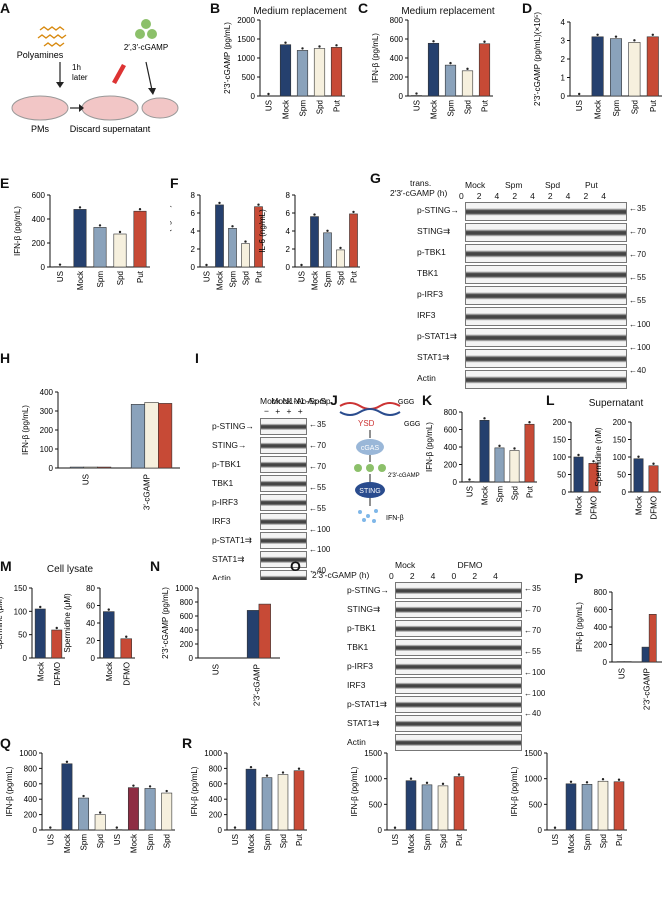  What do you see at coordinates (560, 457) in the screenshot?
I see `y-tick-label: 100` at bounding box center [560, 457].